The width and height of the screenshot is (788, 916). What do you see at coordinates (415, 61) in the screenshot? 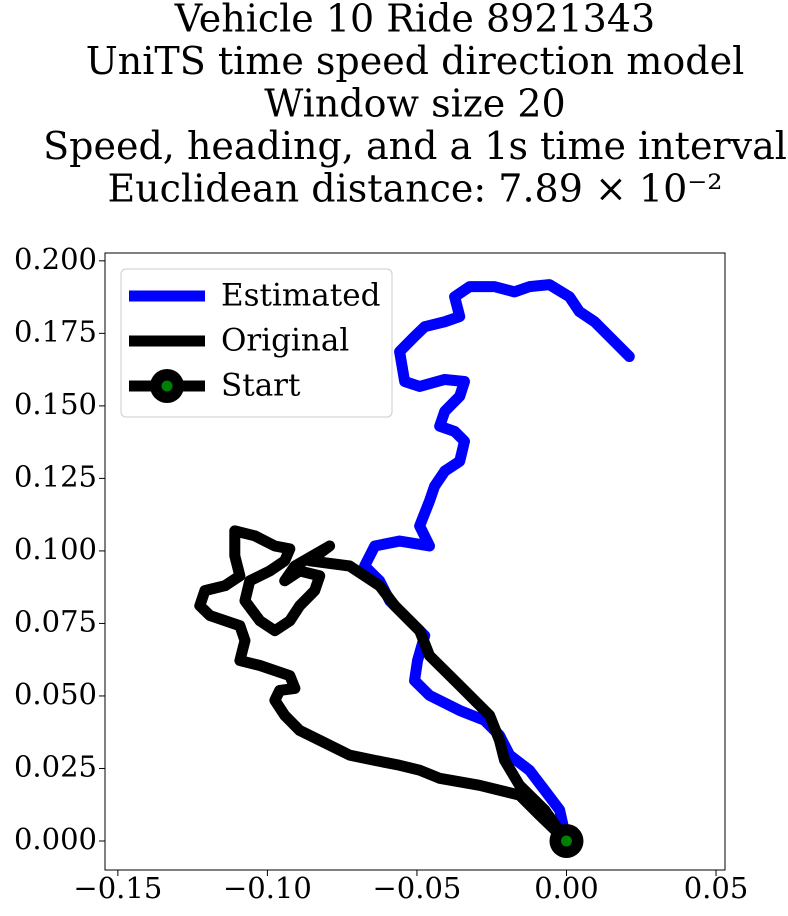
I see `chart-title: UniTS time speed direction model` at bounding box center [415, 61].